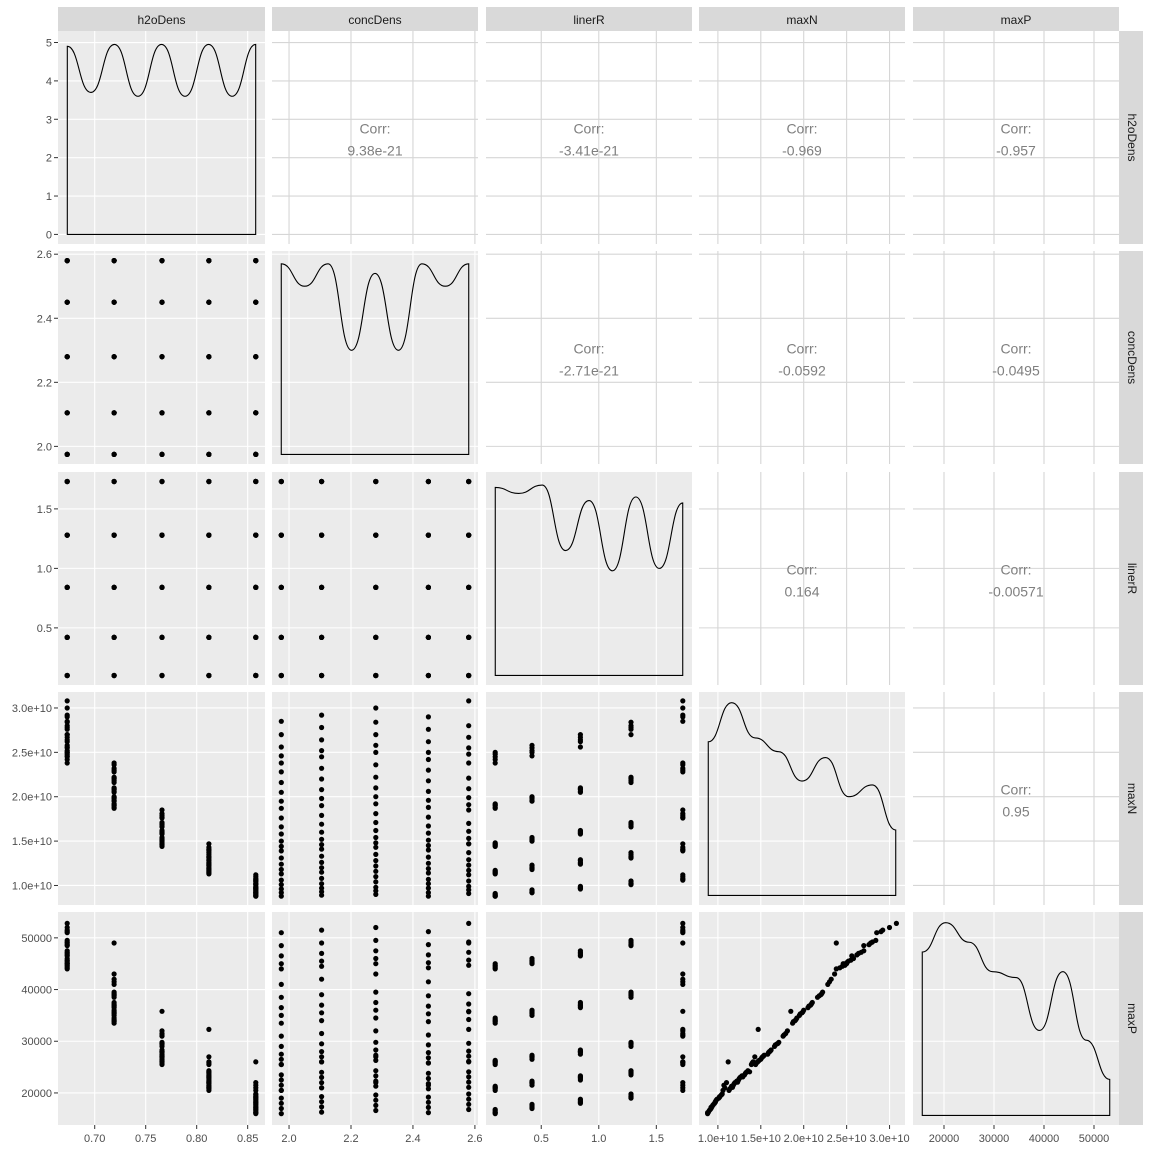 Image resolution: width=1152 pixels, height=1152 pixels. What do you see at coordinates (375, 19) in the screenshot?
I see `column-strip` at bounding box center [375, 19].